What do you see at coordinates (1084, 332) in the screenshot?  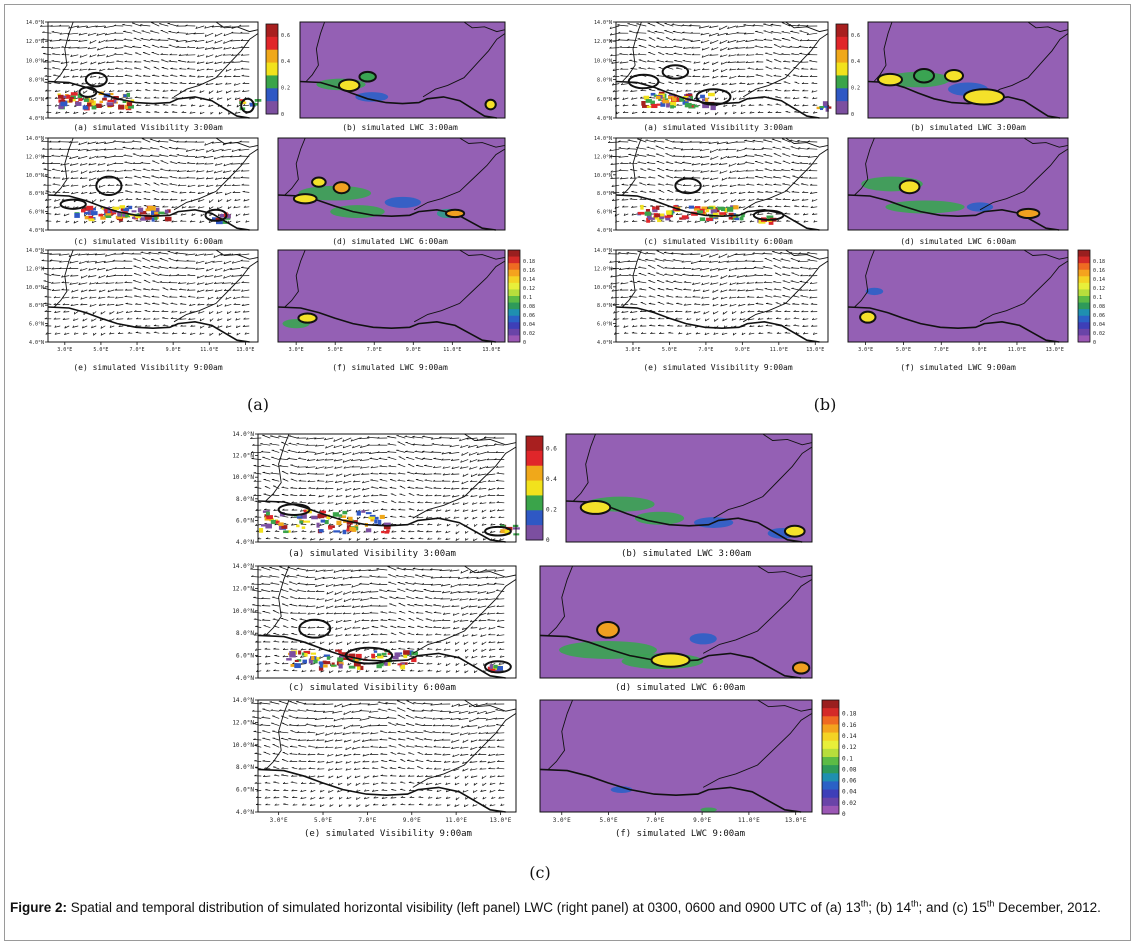 I see `b-lwc-colorbar-swatch` at bounding box center [1084, 332].